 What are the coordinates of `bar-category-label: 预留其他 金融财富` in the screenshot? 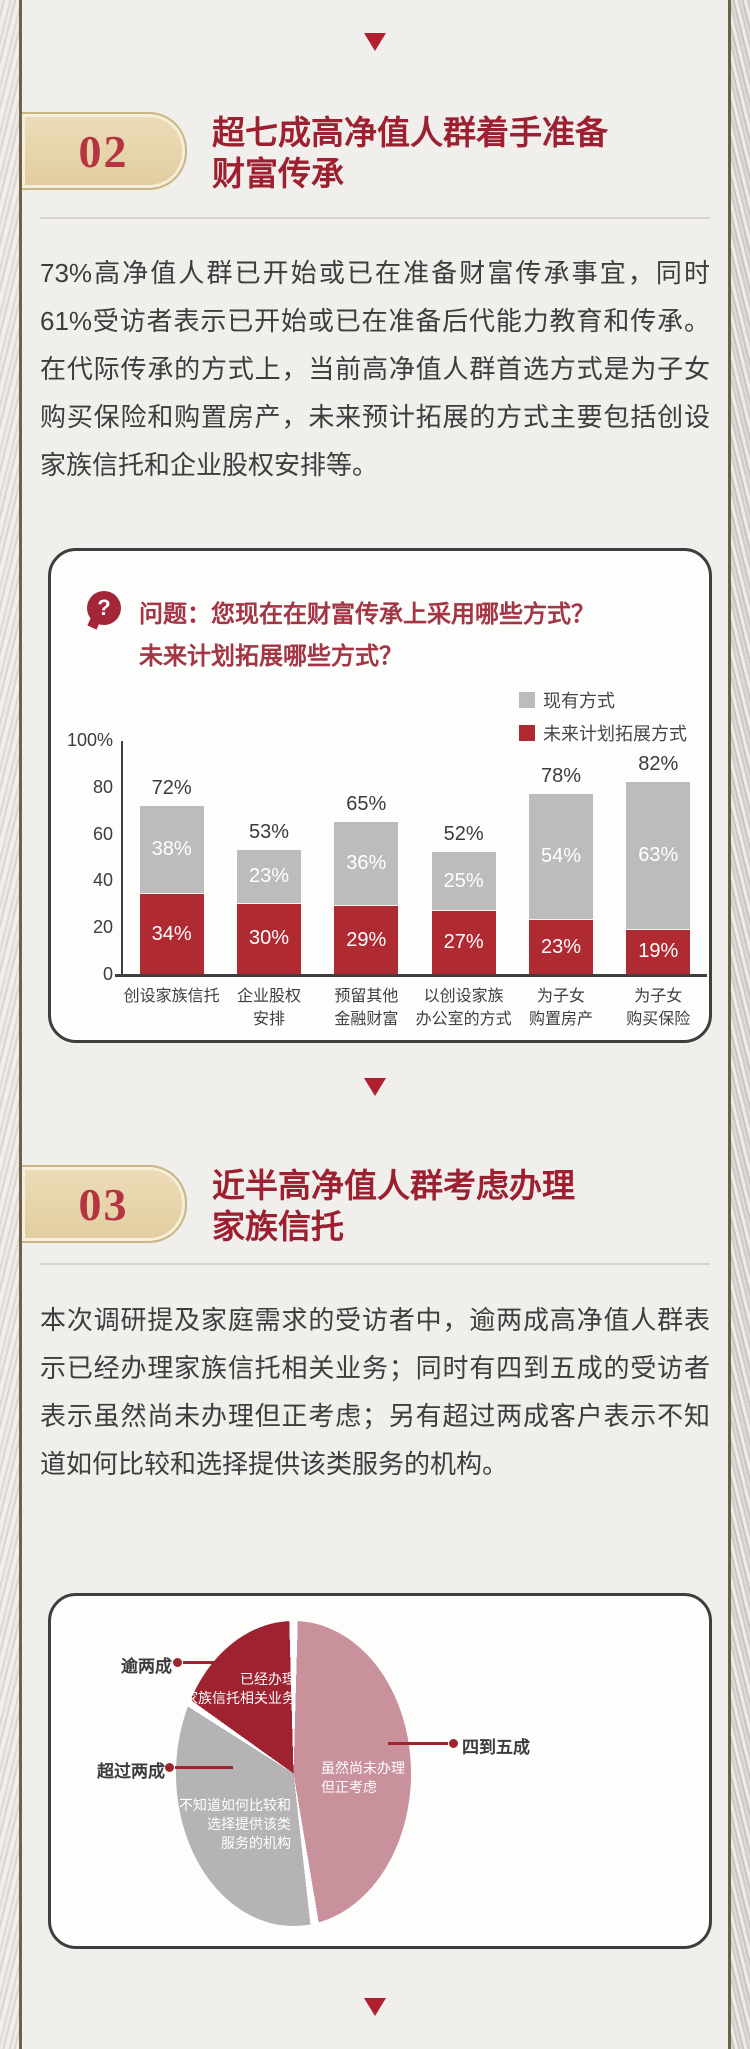 It's located at (366, 1008).